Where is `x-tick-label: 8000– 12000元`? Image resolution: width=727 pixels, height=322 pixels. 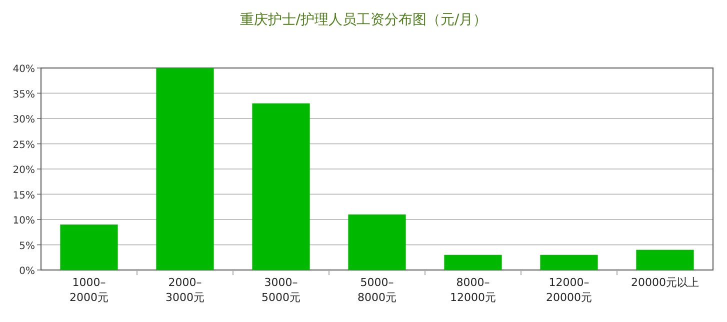 x-tick-label: 8000– 12000元 is located at coordinates (473, 290).